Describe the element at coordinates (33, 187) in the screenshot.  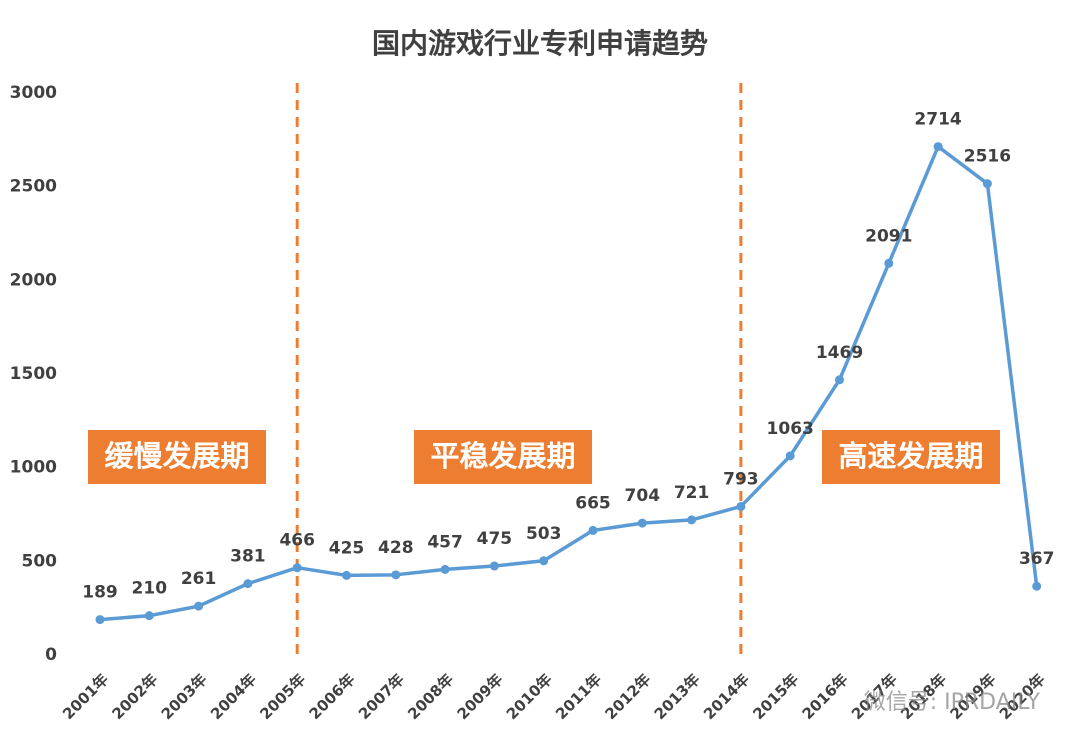
I see `y-tick-label: 2500` at that location.